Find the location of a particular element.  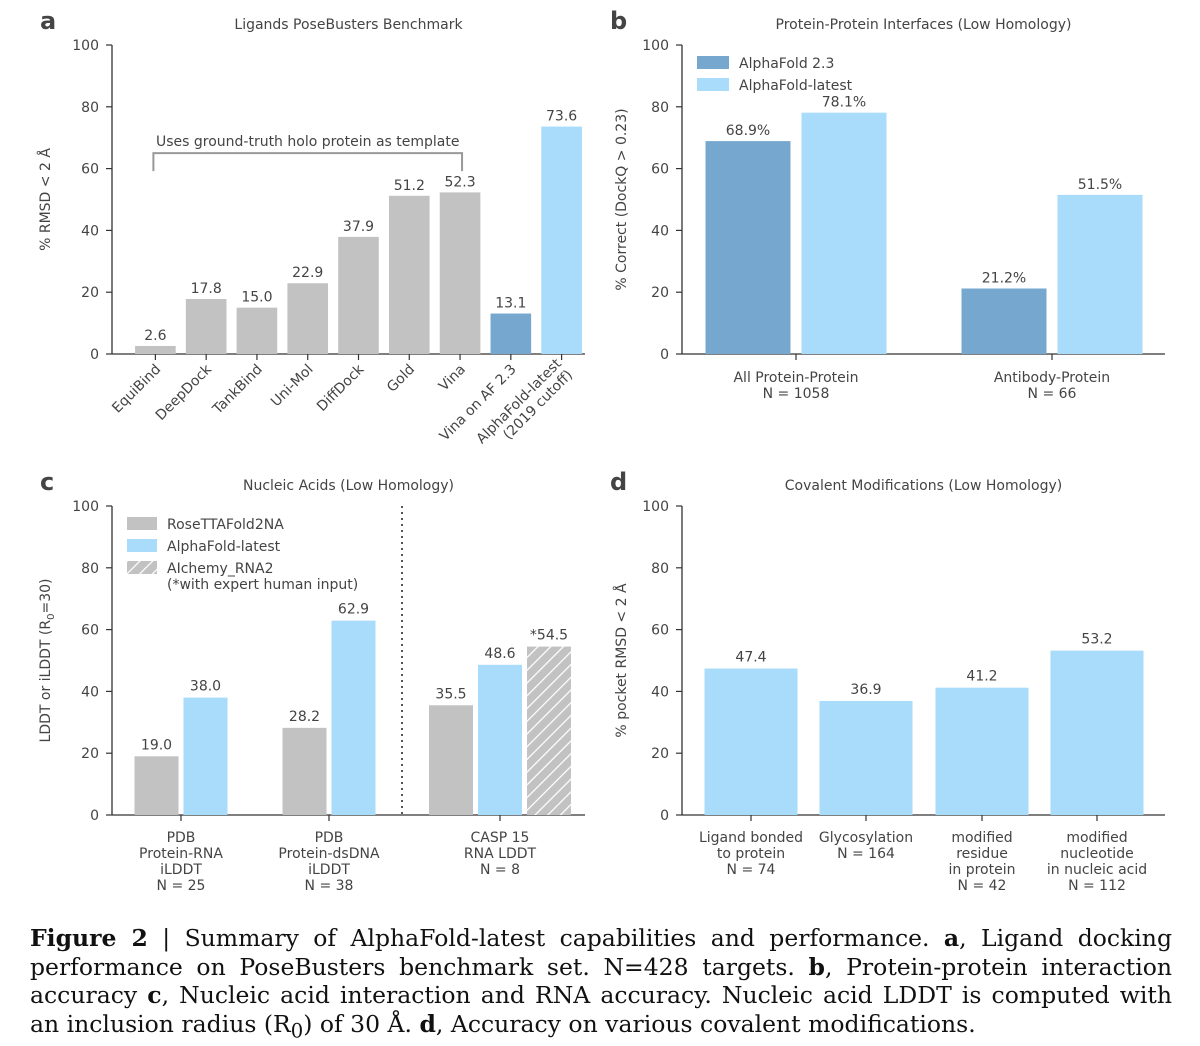

y-axis-label: LDDT or iLDDT (R0=30) is located at coordinates (47, 661).